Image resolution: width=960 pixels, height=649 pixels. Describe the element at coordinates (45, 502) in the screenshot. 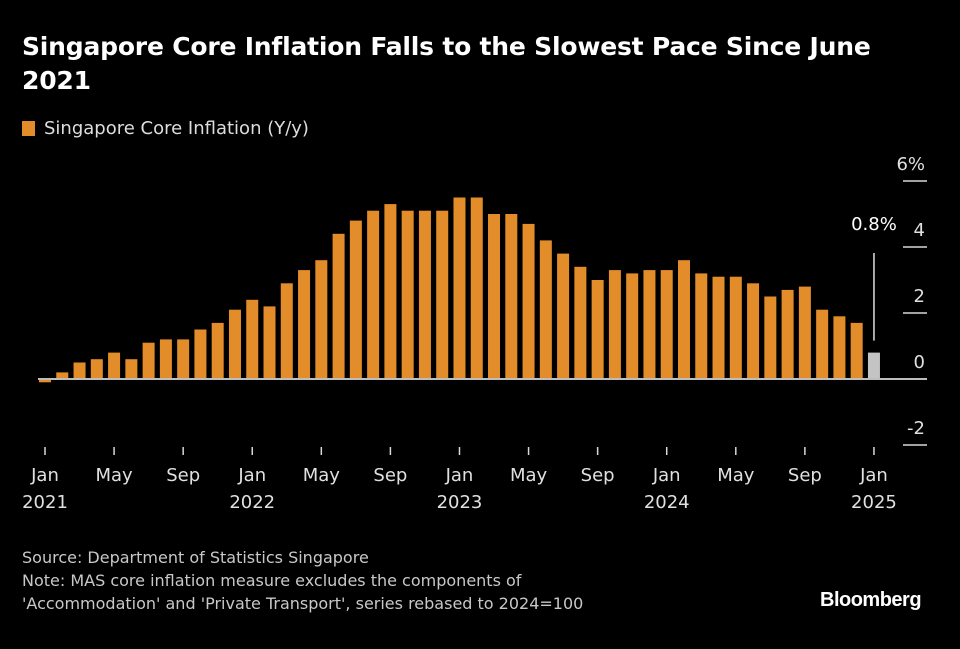

I see `x-tick-label-year: 2021` at that location.